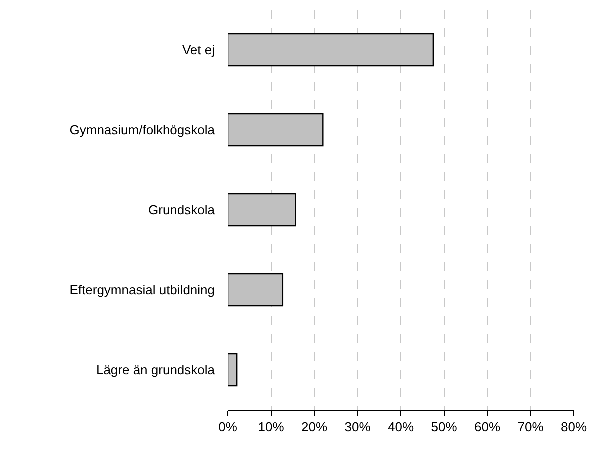 The image size is (594, 450). What do you see at coordinates (271, 427) in the screenshot?
I see `x-tick-label: 10%` at bounding box center [271, 427].